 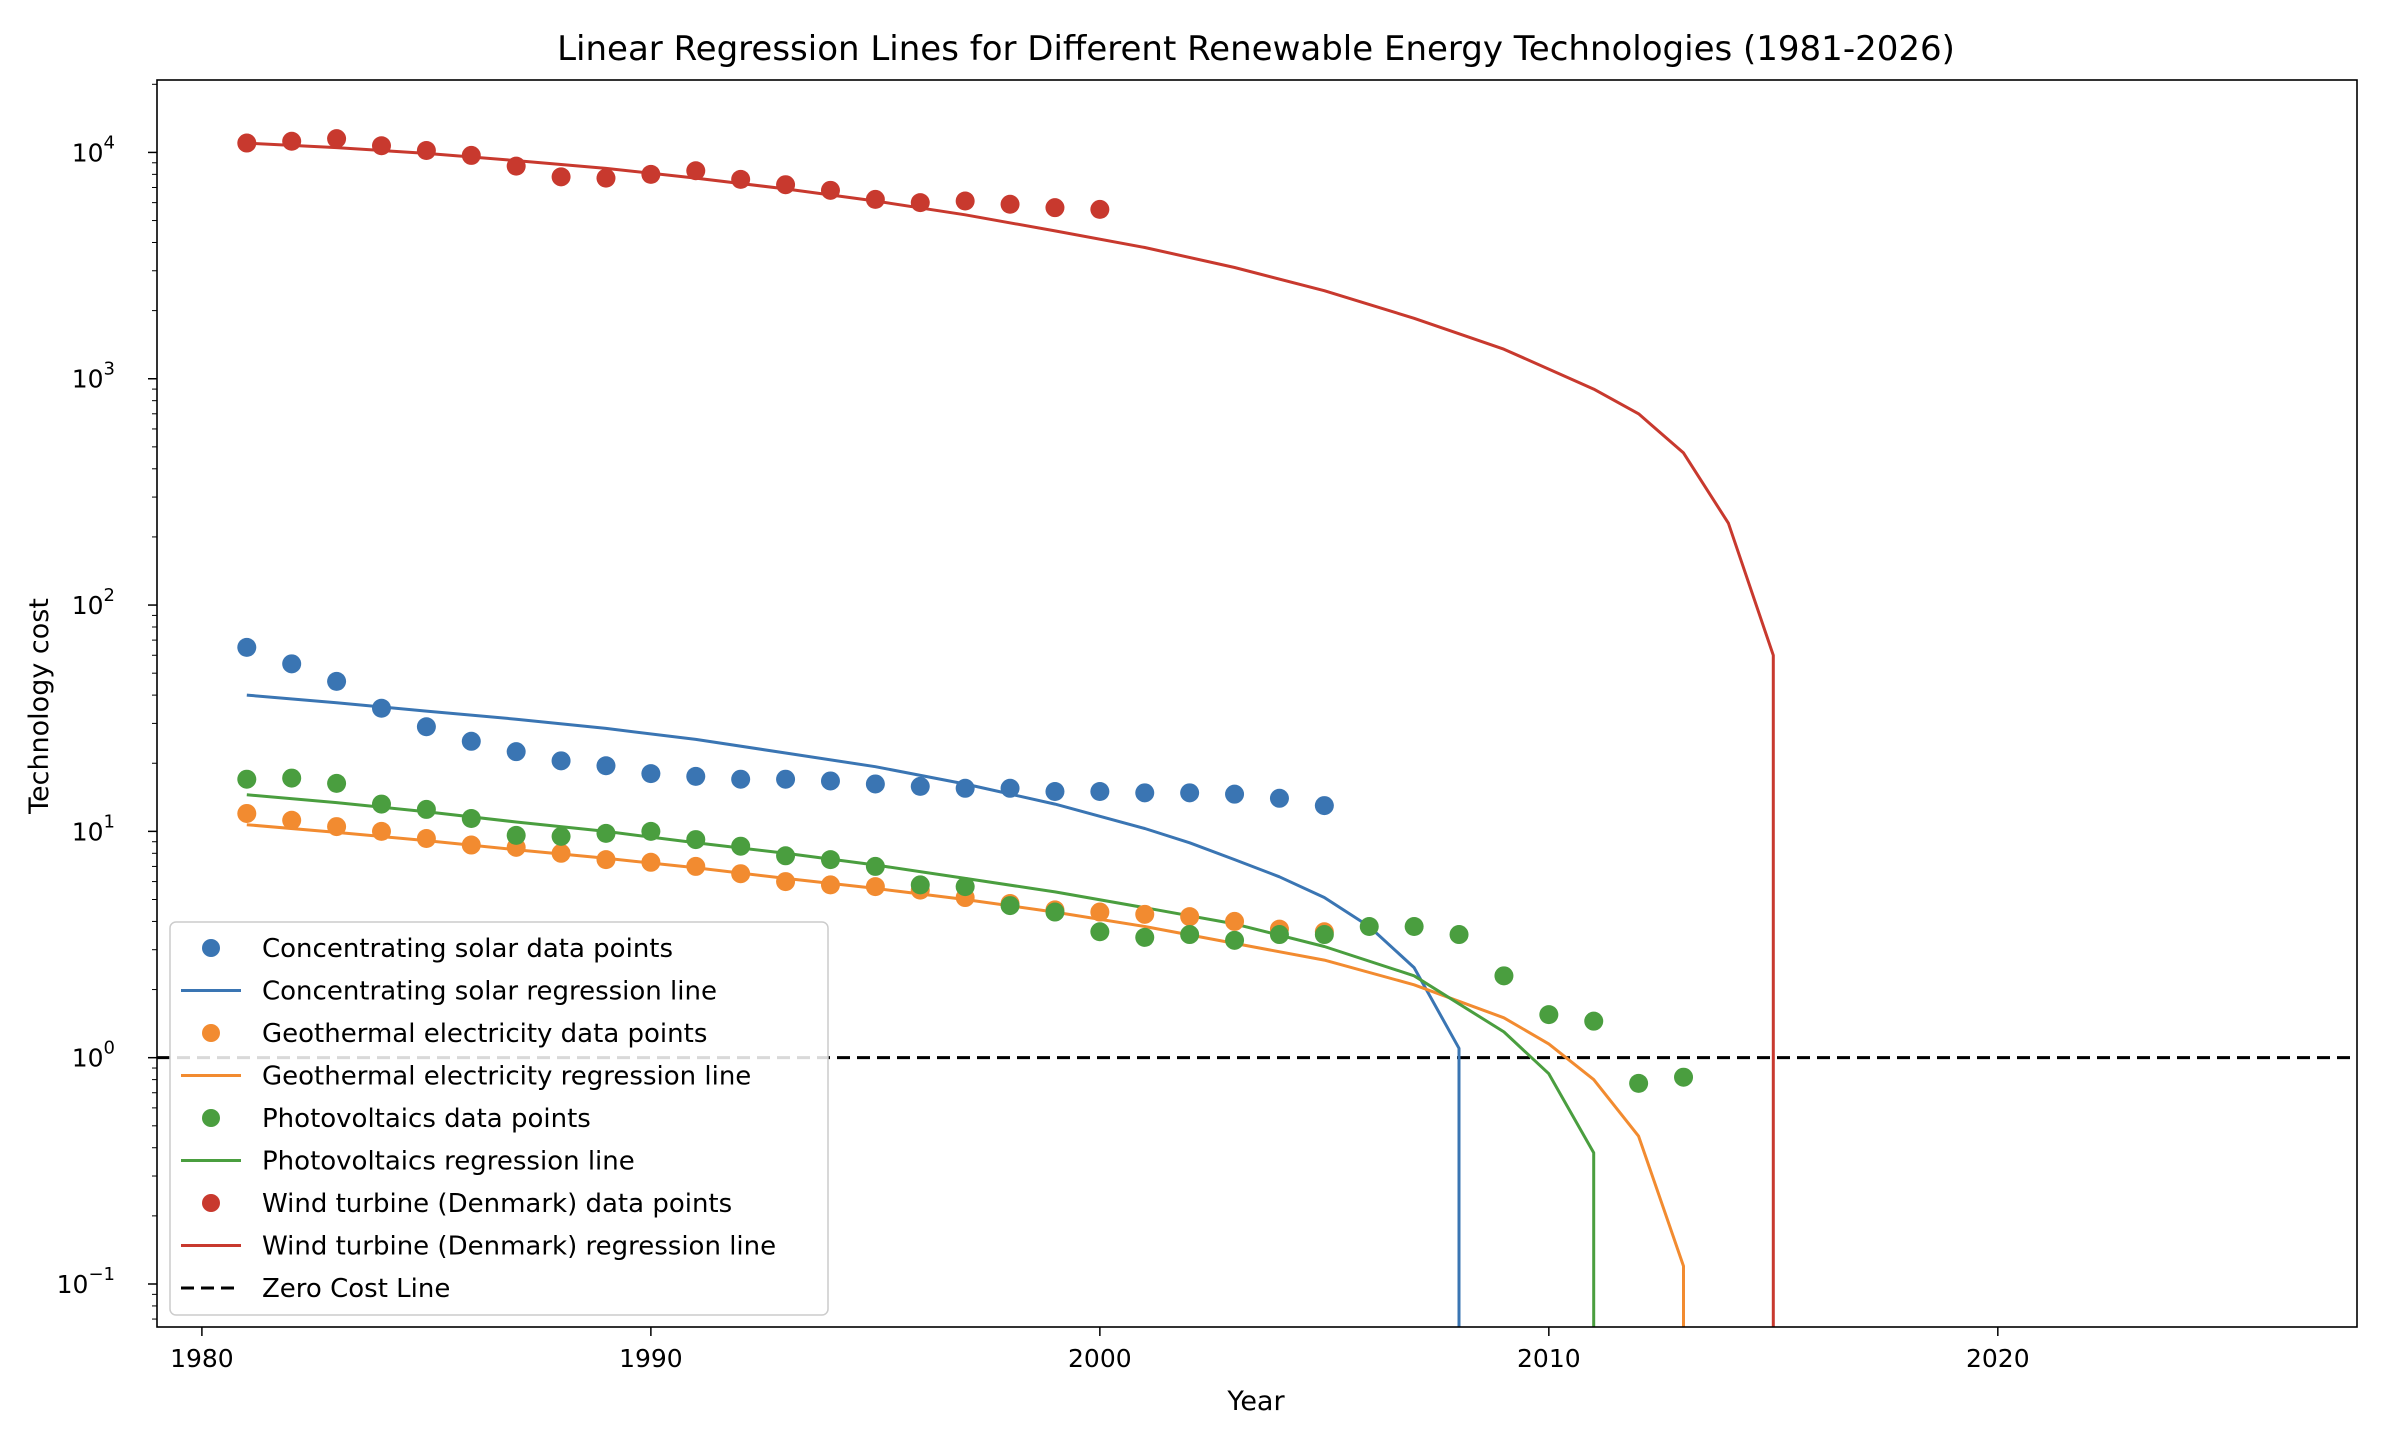 What do you see at coordinates (497, 1204) in the screenshot?
I see `legend-label: Wind turbine (Denmark) data points` at bounding box center [497, 1204].